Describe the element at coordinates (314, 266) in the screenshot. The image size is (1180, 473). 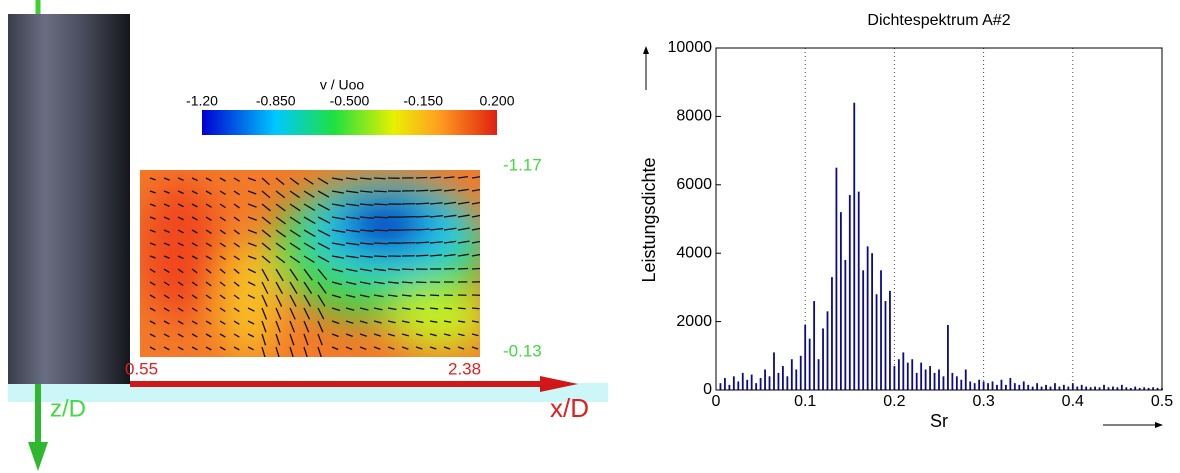
I see `flow-arrows` at that location.